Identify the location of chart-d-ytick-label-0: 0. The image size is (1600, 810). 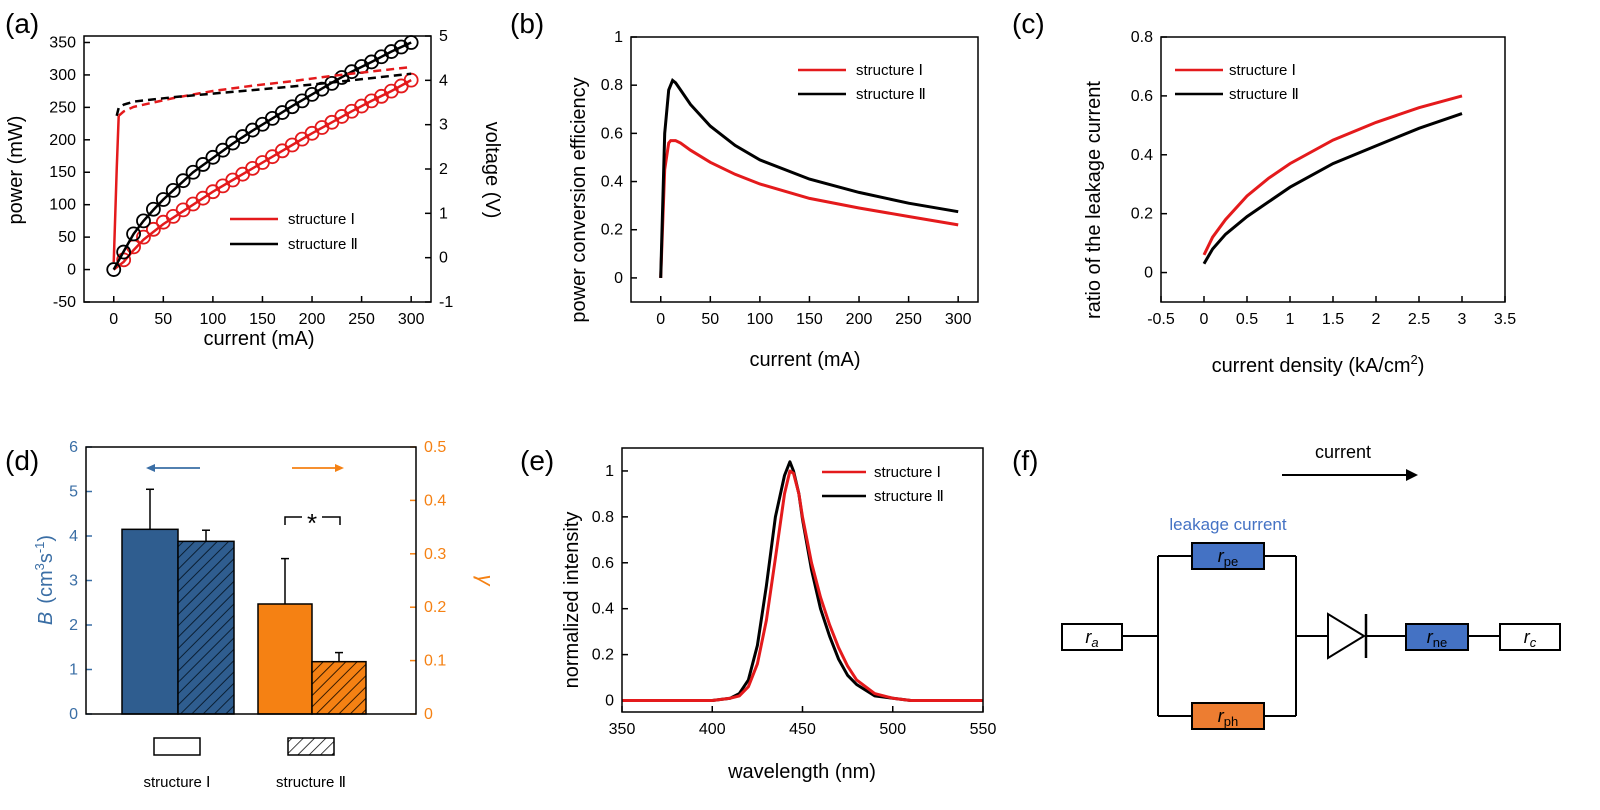
(73, 714).